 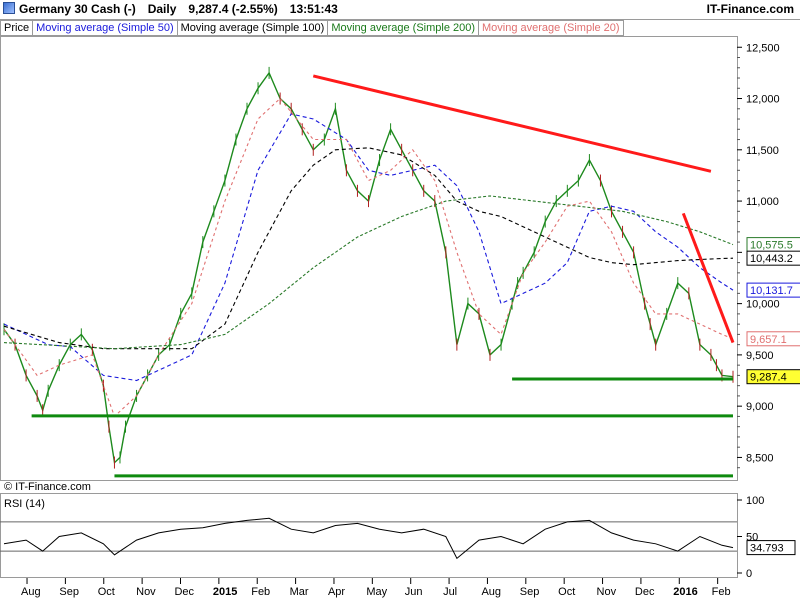 What do you see at coordinates (299, 592) in the screenshot?
I see `x-tick-label: Mar` at bounding box center [299, 592].